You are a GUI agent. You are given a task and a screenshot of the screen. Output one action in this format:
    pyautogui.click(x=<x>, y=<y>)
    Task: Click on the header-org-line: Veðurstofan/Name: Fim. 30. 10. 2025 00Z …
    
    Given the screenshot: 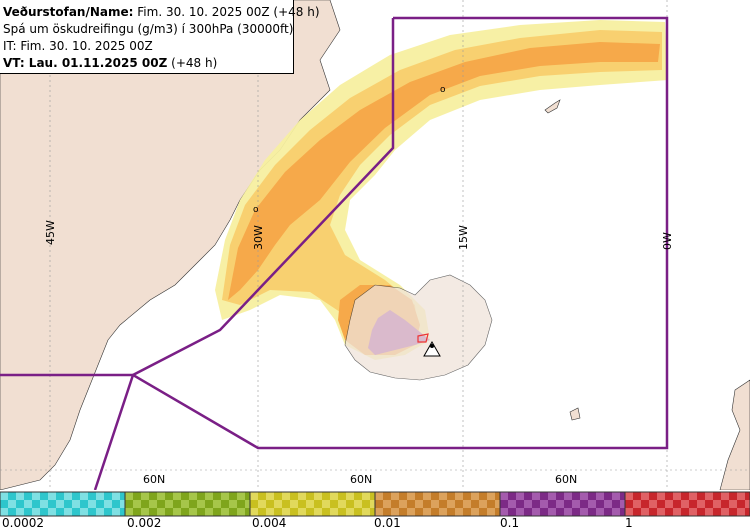 What is the action you would take?
    pyautogui.click(x=161, y=12)
    